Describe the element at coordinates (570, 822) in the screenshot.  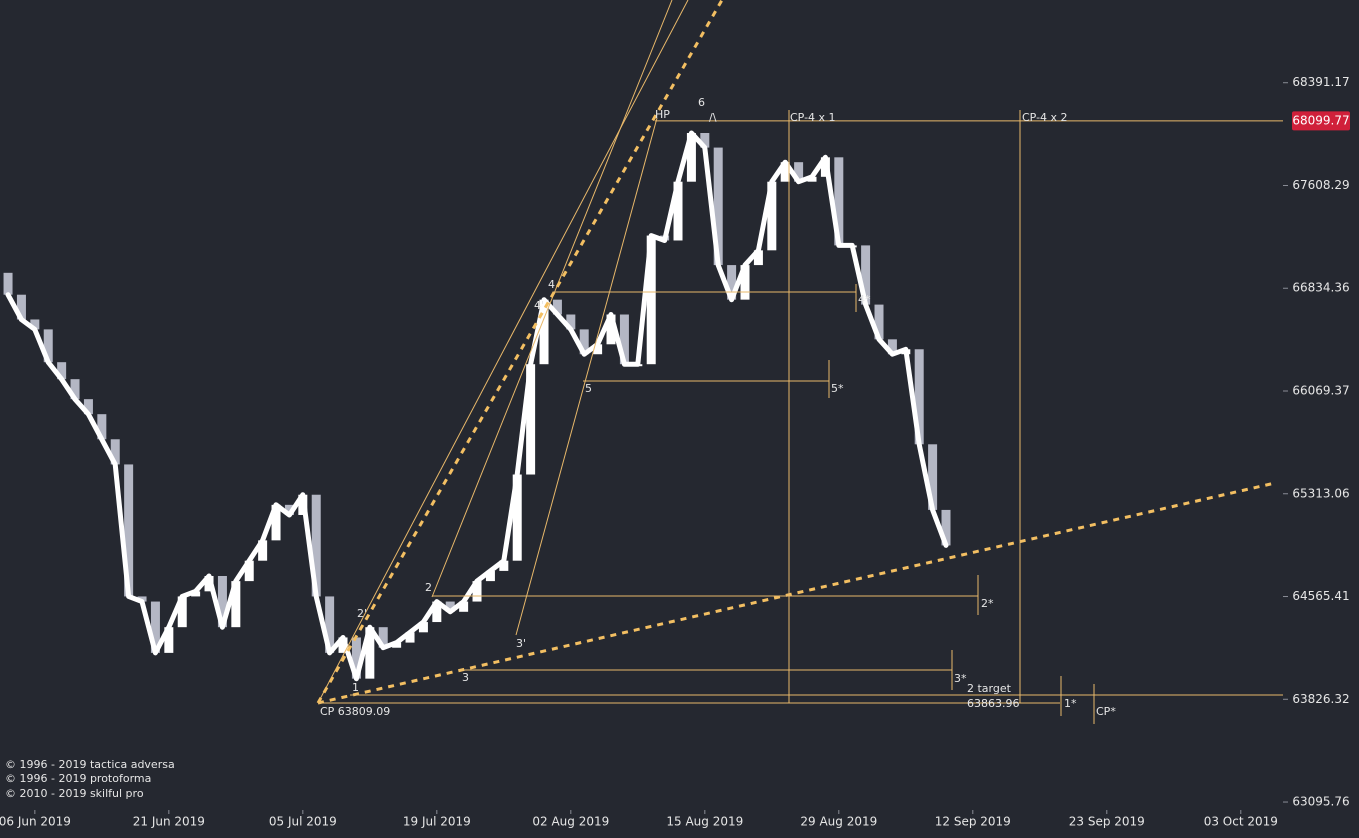
I see `x-tick-label: 02 Aug 2019` at that location.